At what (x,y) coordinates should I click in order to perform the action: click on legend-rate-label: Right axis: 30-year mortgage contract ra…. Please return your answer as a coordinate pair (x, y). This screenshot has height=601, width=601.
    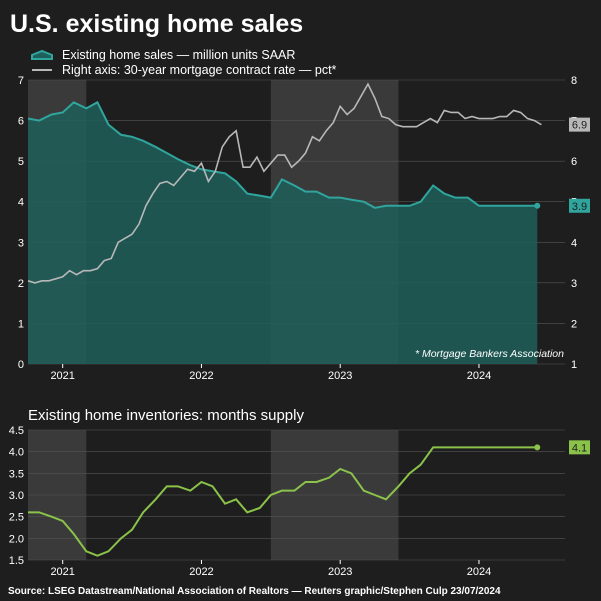
    Looking at the image, I should click on (199, 70).